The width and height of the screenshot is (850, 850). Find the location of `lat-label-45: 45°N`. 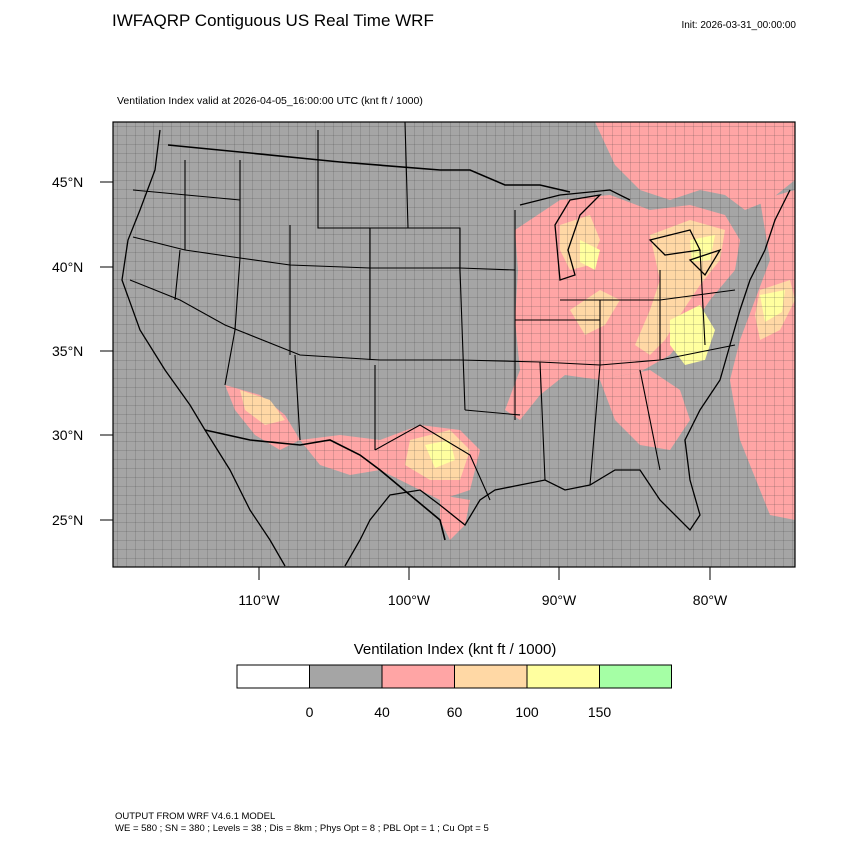

lat-label-45: 45°N is located at coordinates (67, 182).